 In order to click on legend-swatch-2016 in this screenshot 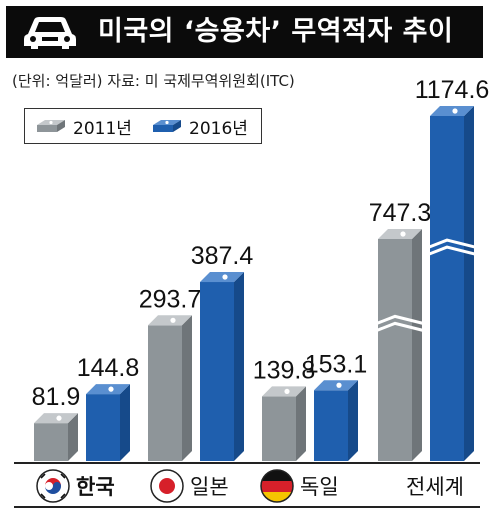, I will do `click(167, 126)`.